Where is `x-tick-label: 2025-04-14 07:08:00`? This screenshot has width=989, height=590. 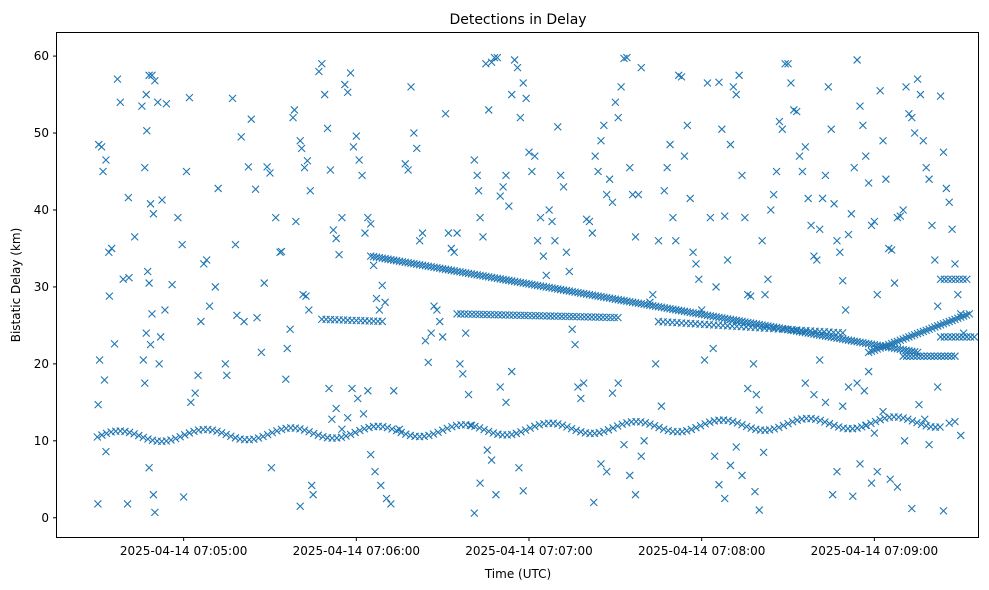 x-tick-label: 2025-04-14 07:08:00 is located at coordinates (701, 551).